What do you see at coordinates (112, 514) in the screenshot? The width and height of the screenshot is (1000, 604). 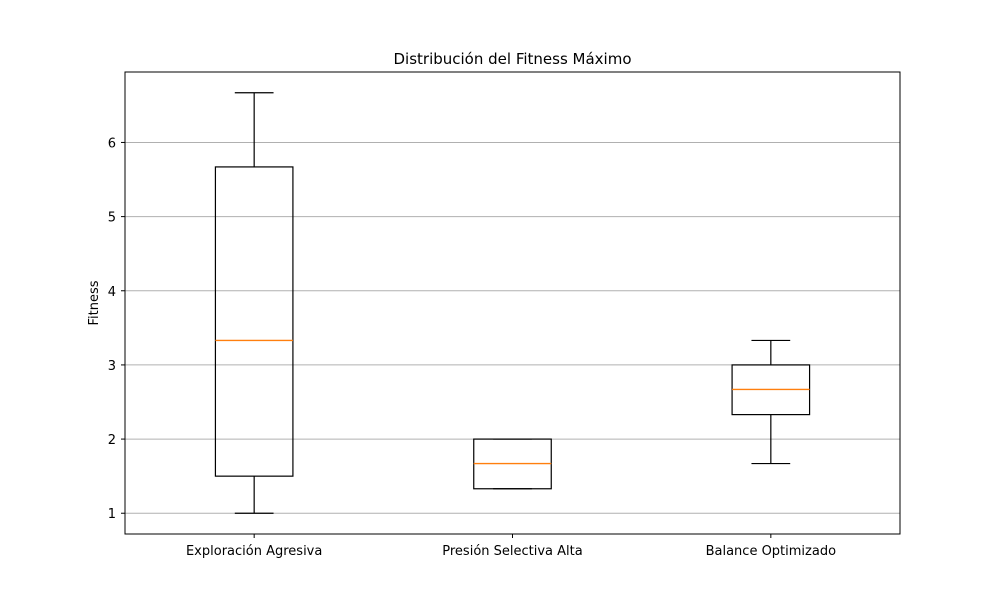 I see `y-tick-label: 1` at bounding box center [112, 514].